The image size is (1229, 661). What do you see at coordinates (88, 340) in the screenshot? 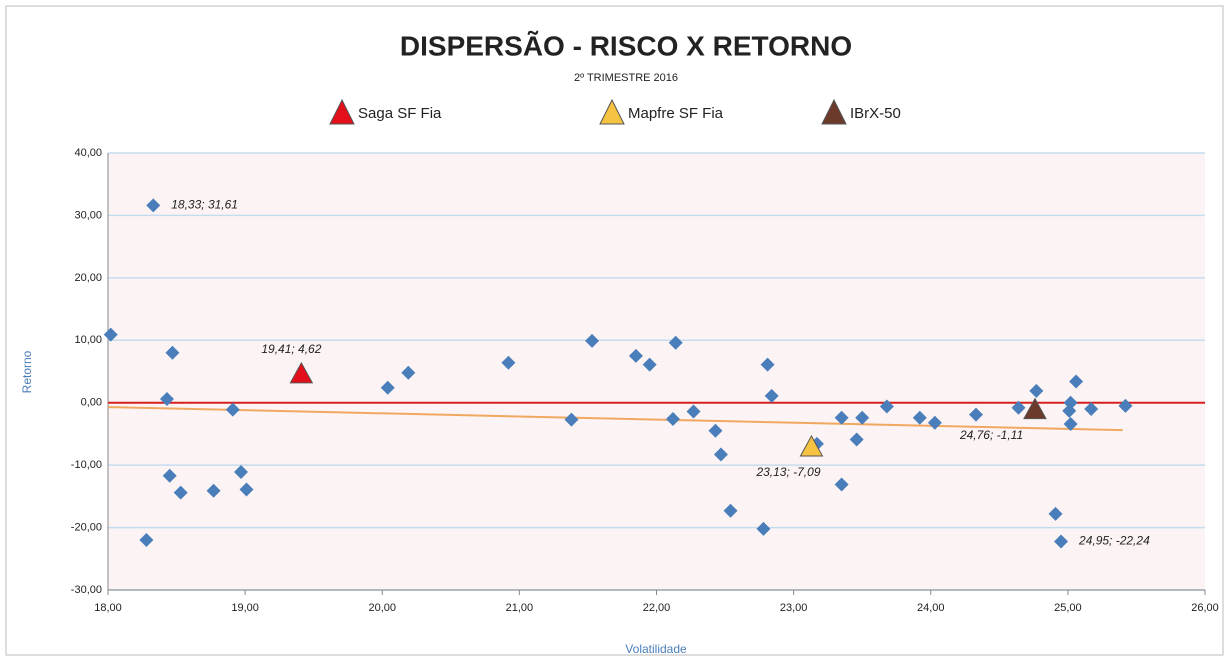
I see `y-tick-label: 10,00` at bounding box center [88, 340].